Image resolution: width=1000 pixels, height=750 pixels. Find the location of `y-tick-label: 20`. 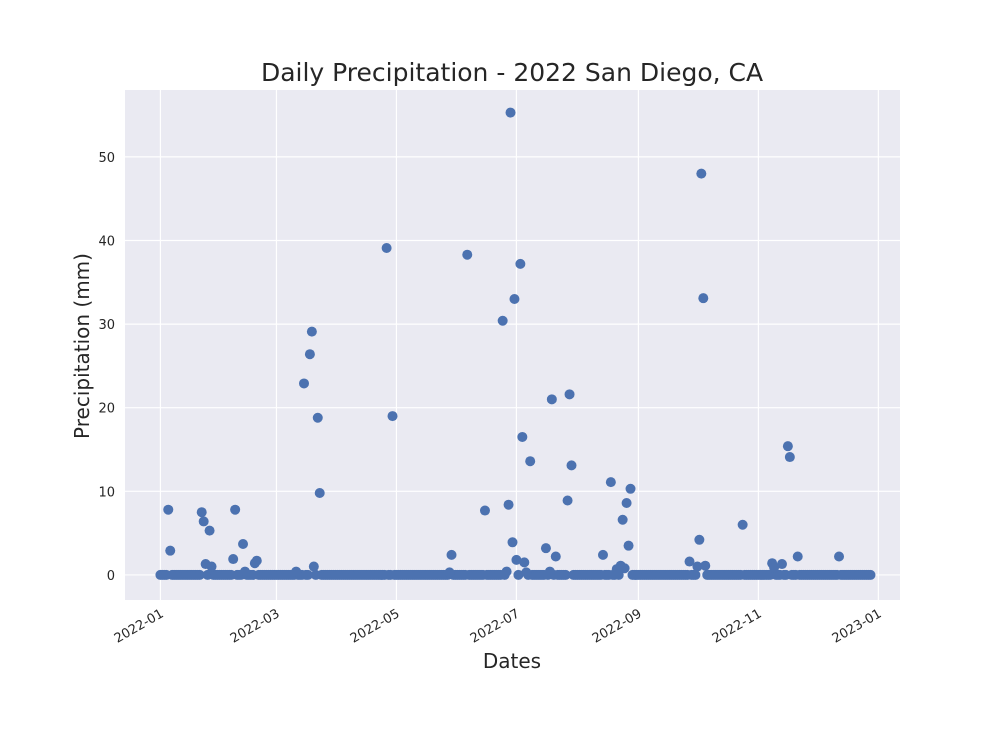

y-tick-label: 20 is located at coordinates (106, 409).